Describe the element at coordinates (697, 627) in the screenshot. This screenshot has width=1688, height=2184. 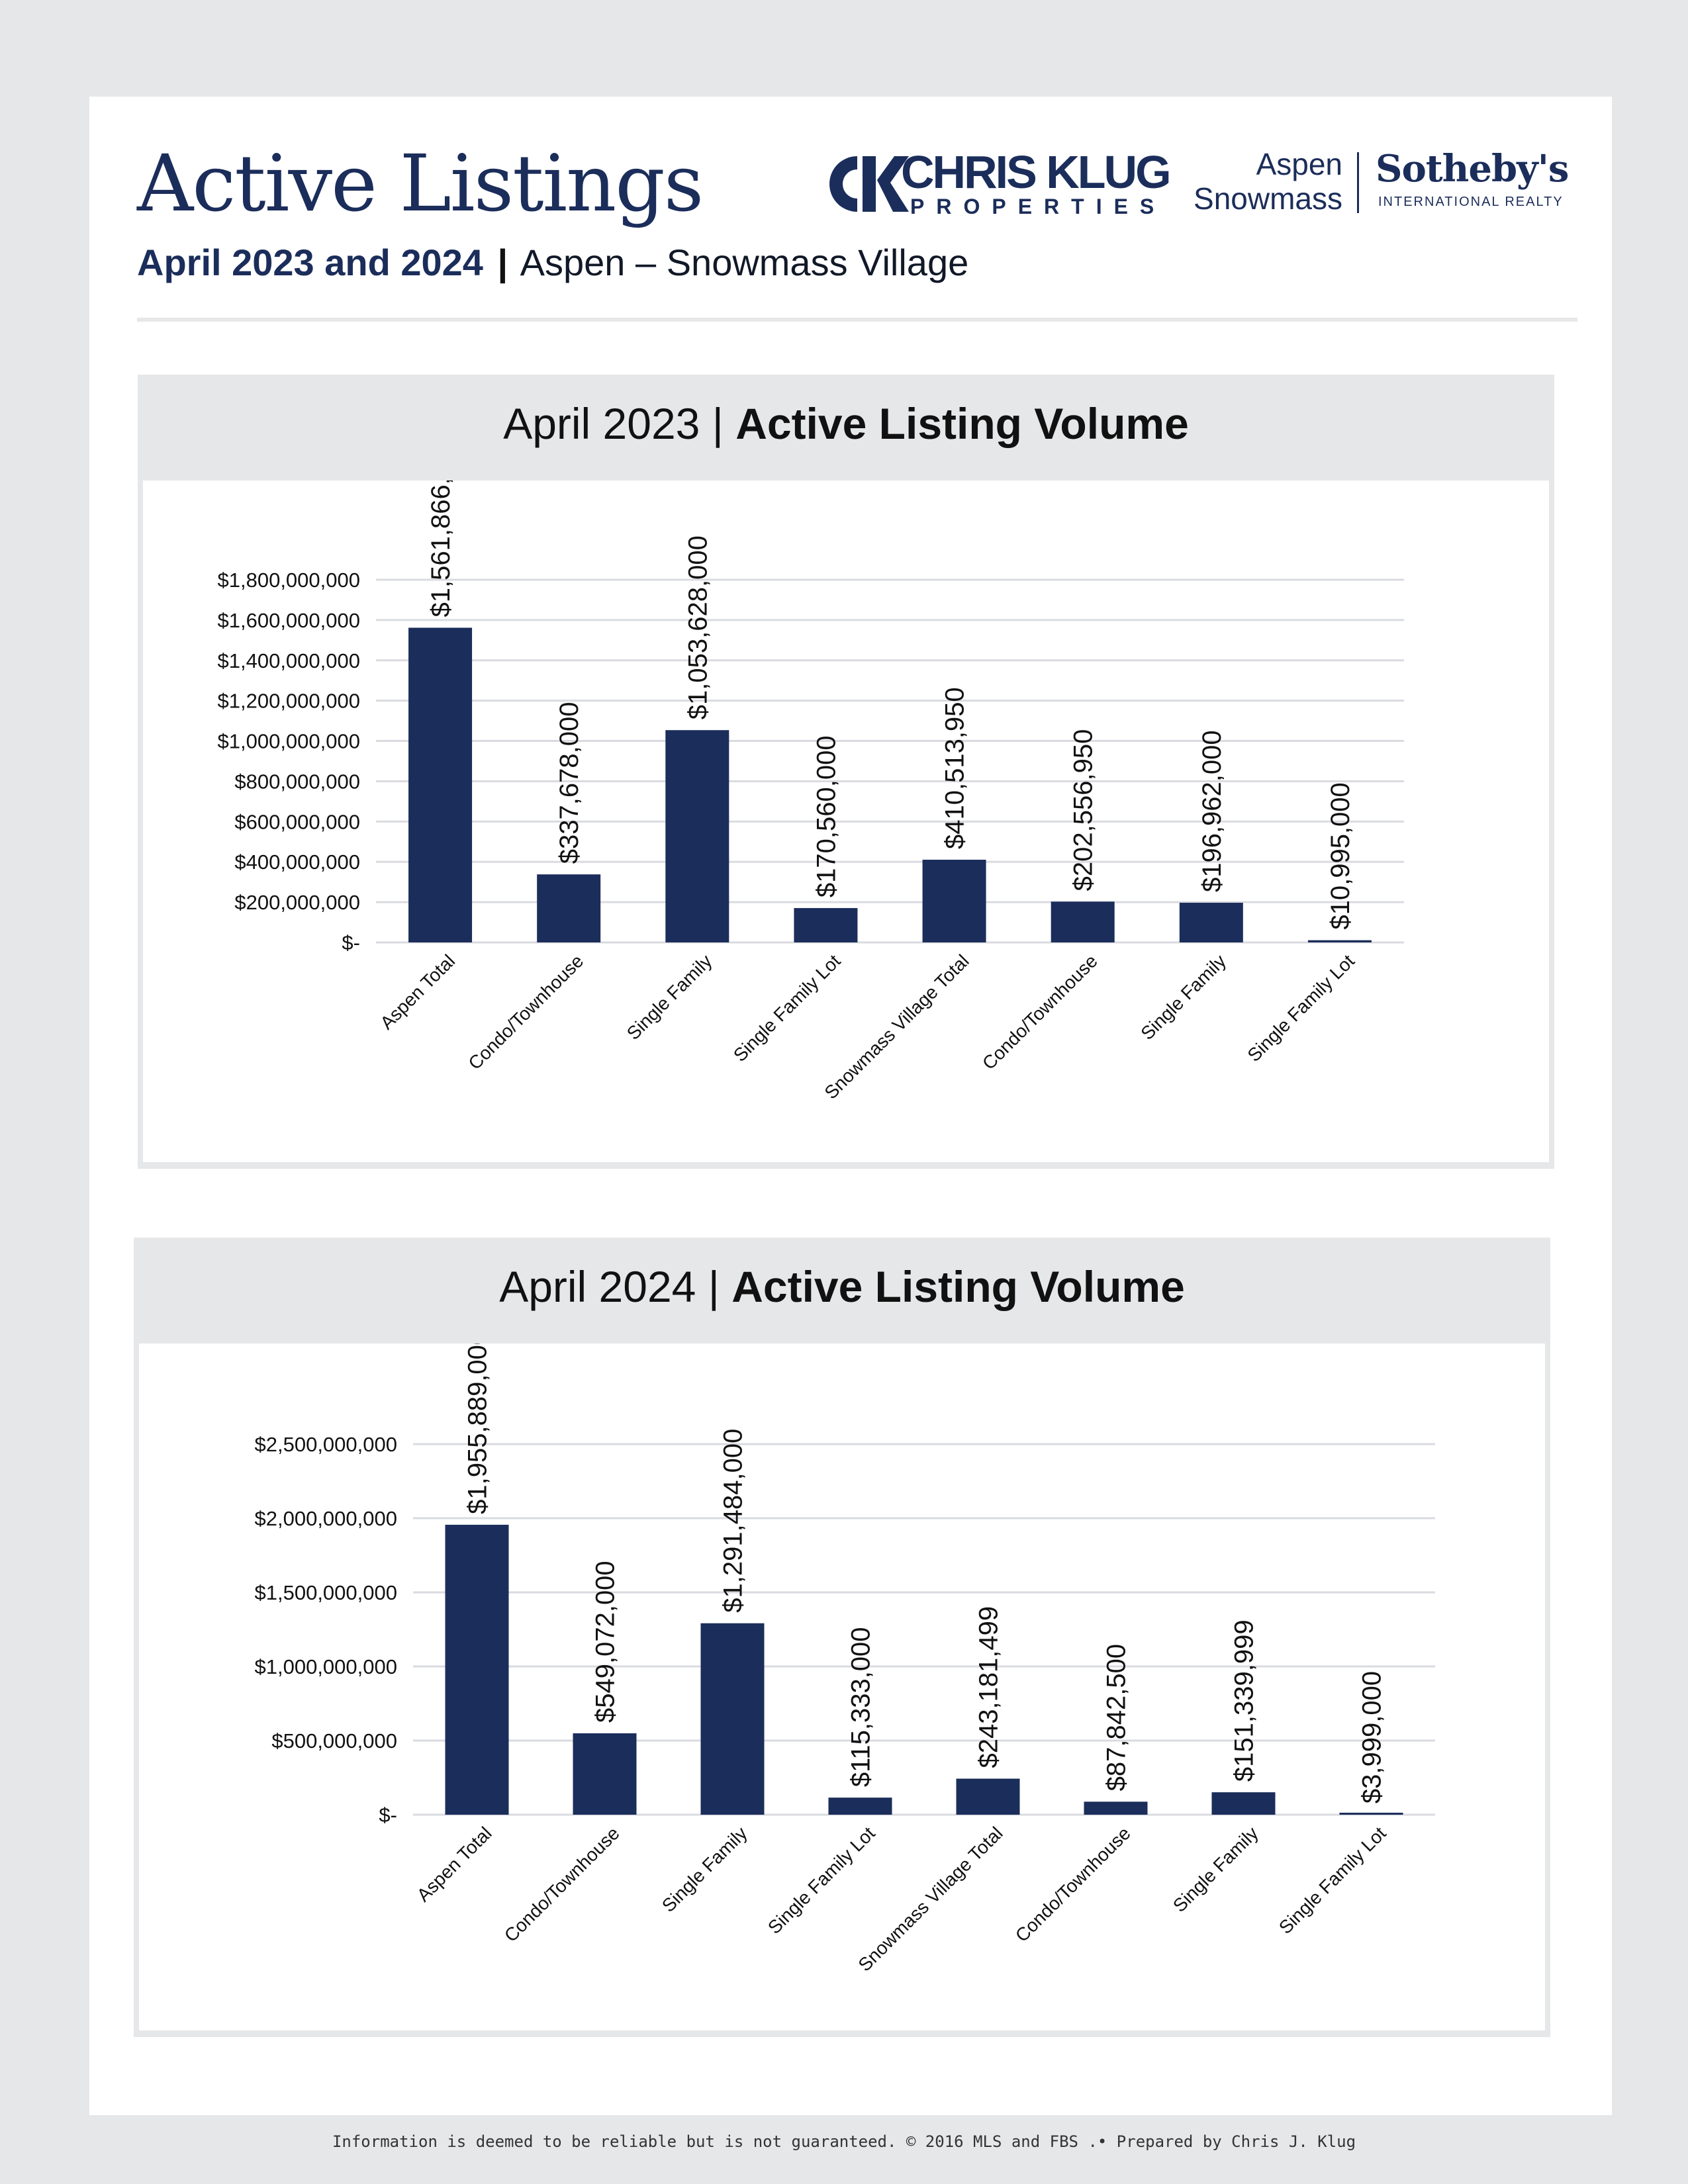
I see `data-label: $1,053,628,000` at that location.